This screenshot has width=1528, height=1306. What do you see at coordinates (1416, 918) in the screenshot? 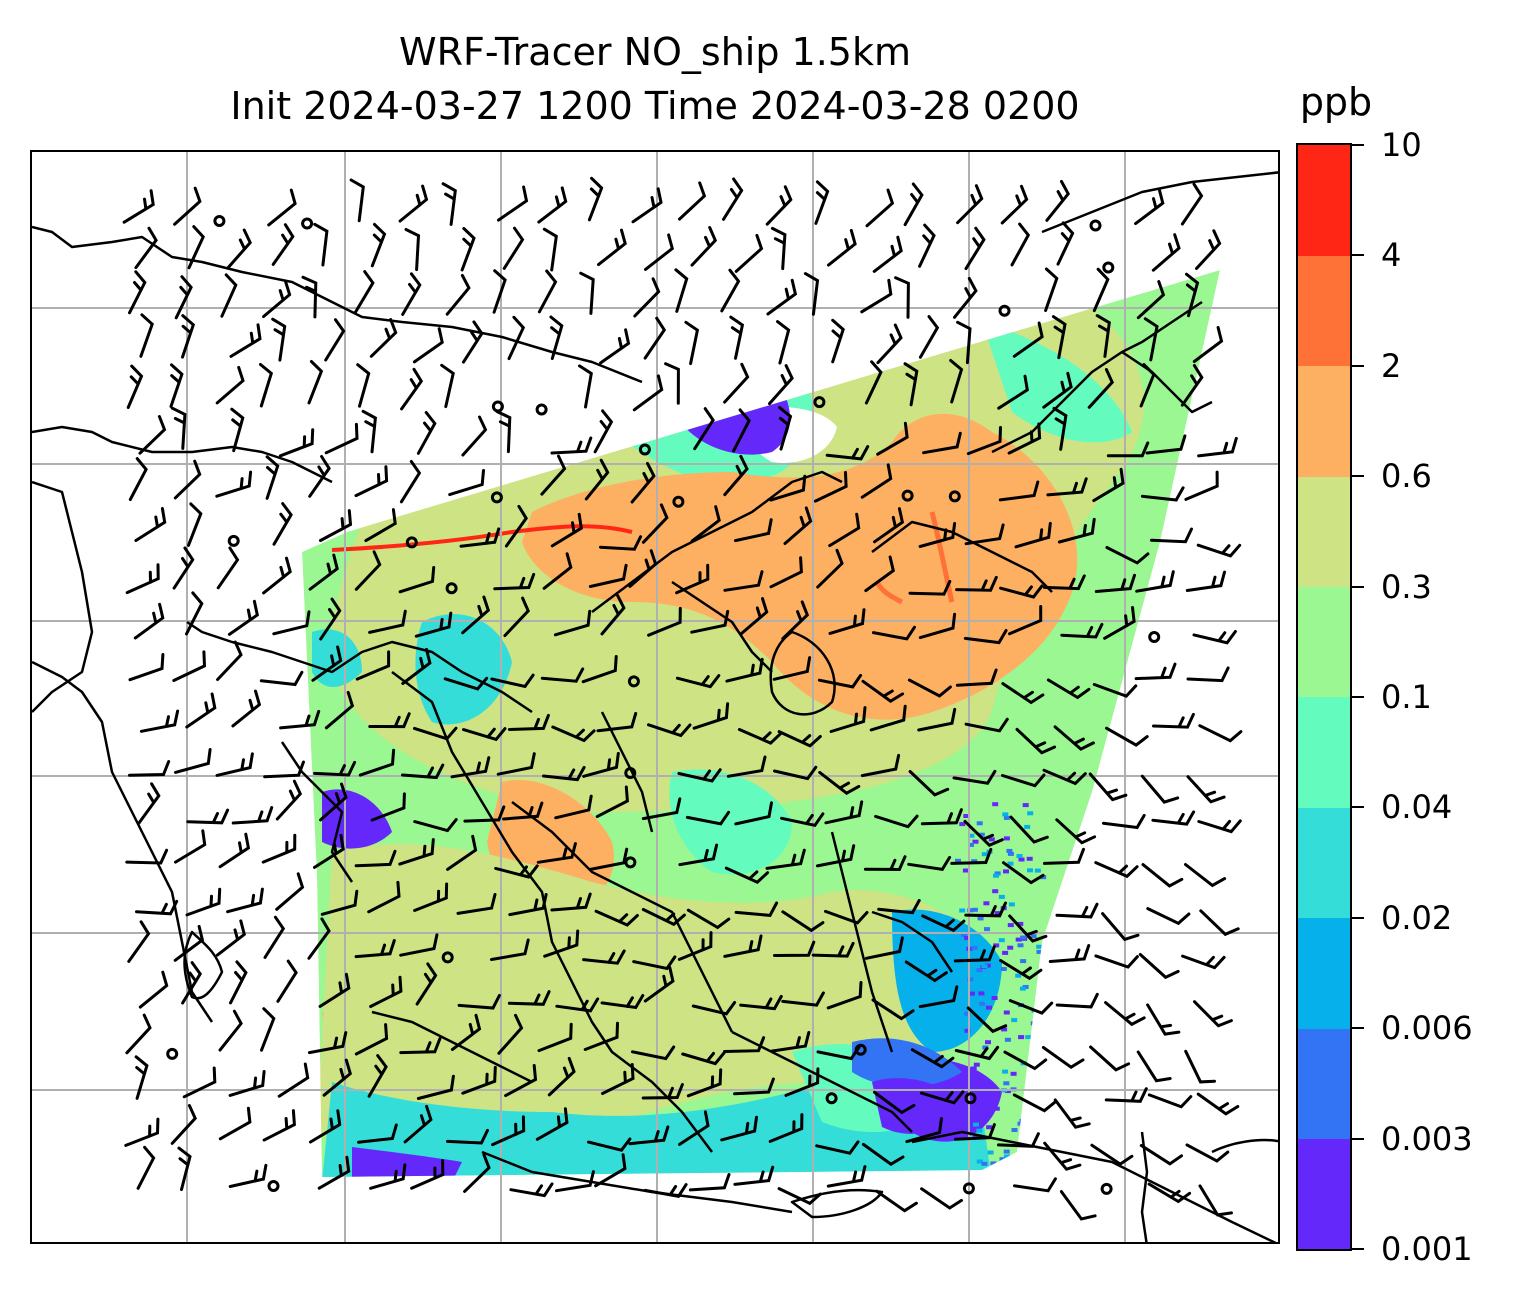
I see `colorbar-tick-label: 0.02` at bounding box center [1416, 918].